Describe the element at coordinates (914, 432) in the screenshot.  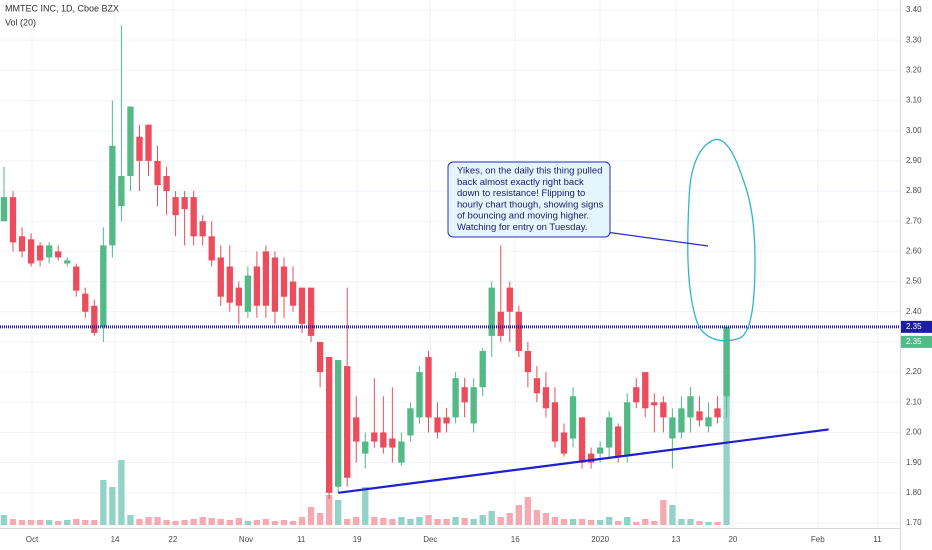
I see `y-tick-label: 2.00` at that location.